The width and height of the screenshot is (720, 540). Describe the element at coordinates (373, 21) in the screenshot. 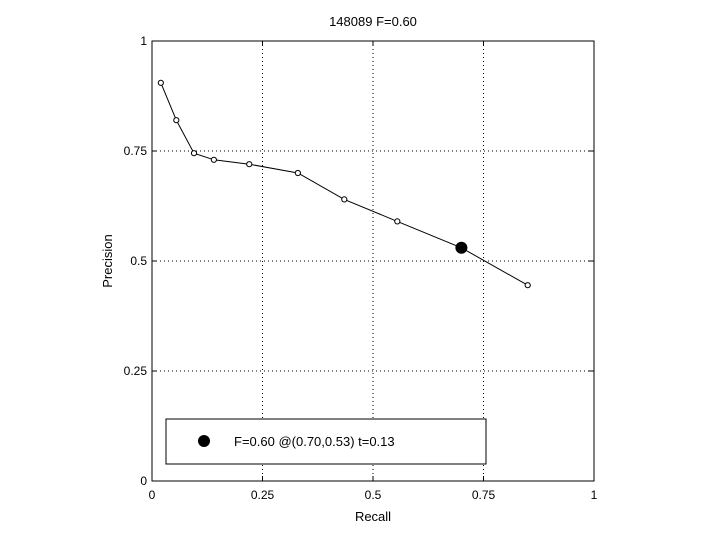

I see `chart-title: 148089 F=0.60` at that location.